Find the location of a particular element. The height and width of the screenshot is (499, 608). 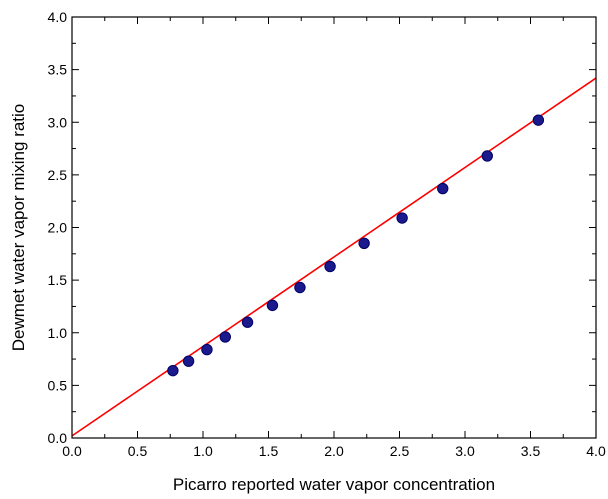

x-tick-label: 2.5 is located at coordinates (400, 451).